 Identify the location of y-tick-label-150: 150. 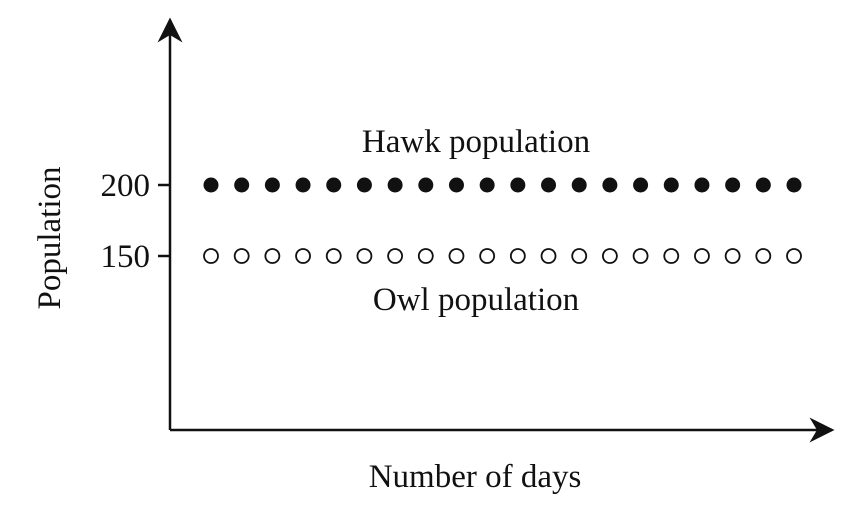
(126, 257).